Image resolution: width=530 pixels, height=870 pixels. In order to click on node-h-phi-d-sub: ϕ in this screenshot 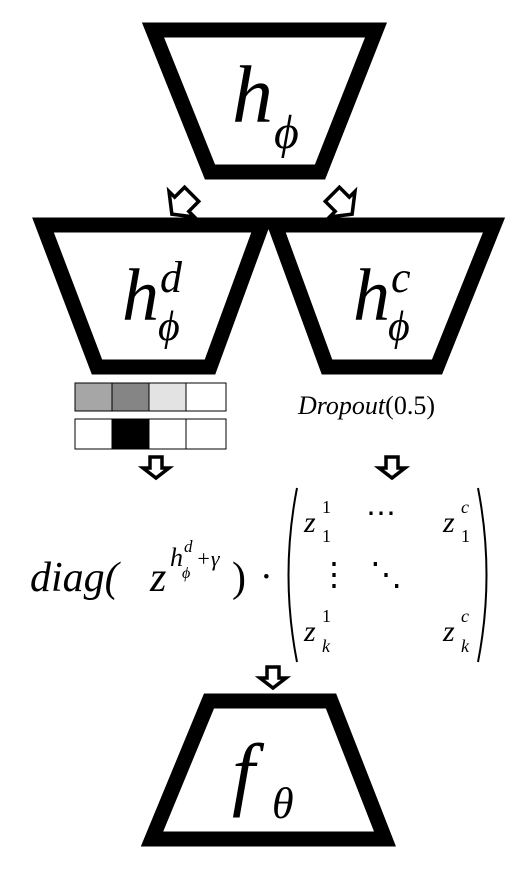, I will do `click(169, 327)`.